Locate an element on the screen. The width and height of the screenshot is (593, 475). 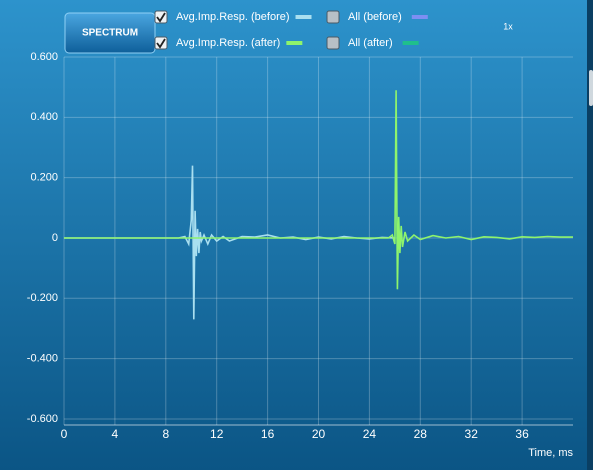
legend-label: Avg.Imp.Resp. (before) is located at coordinates (233, 17).